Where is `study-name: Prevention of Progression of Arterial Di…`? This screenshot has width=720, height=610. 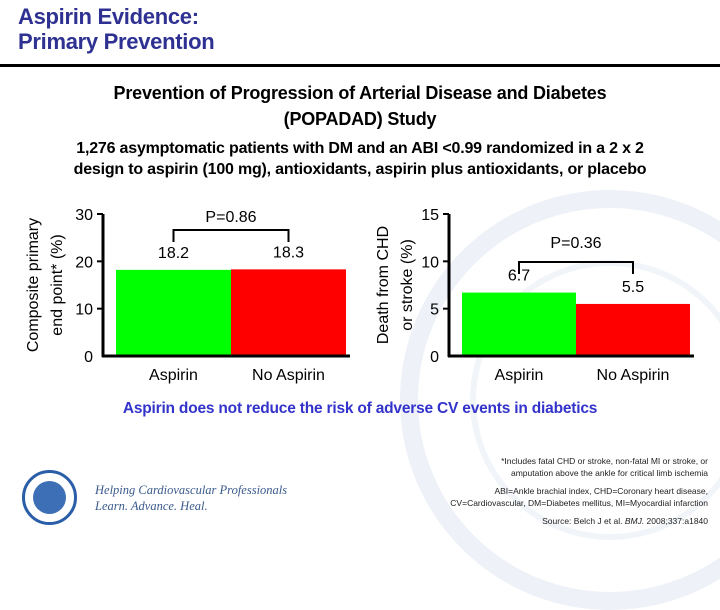 study-name: Prevention of Progression of Arterial Di… is located at coordinates (360, 106).